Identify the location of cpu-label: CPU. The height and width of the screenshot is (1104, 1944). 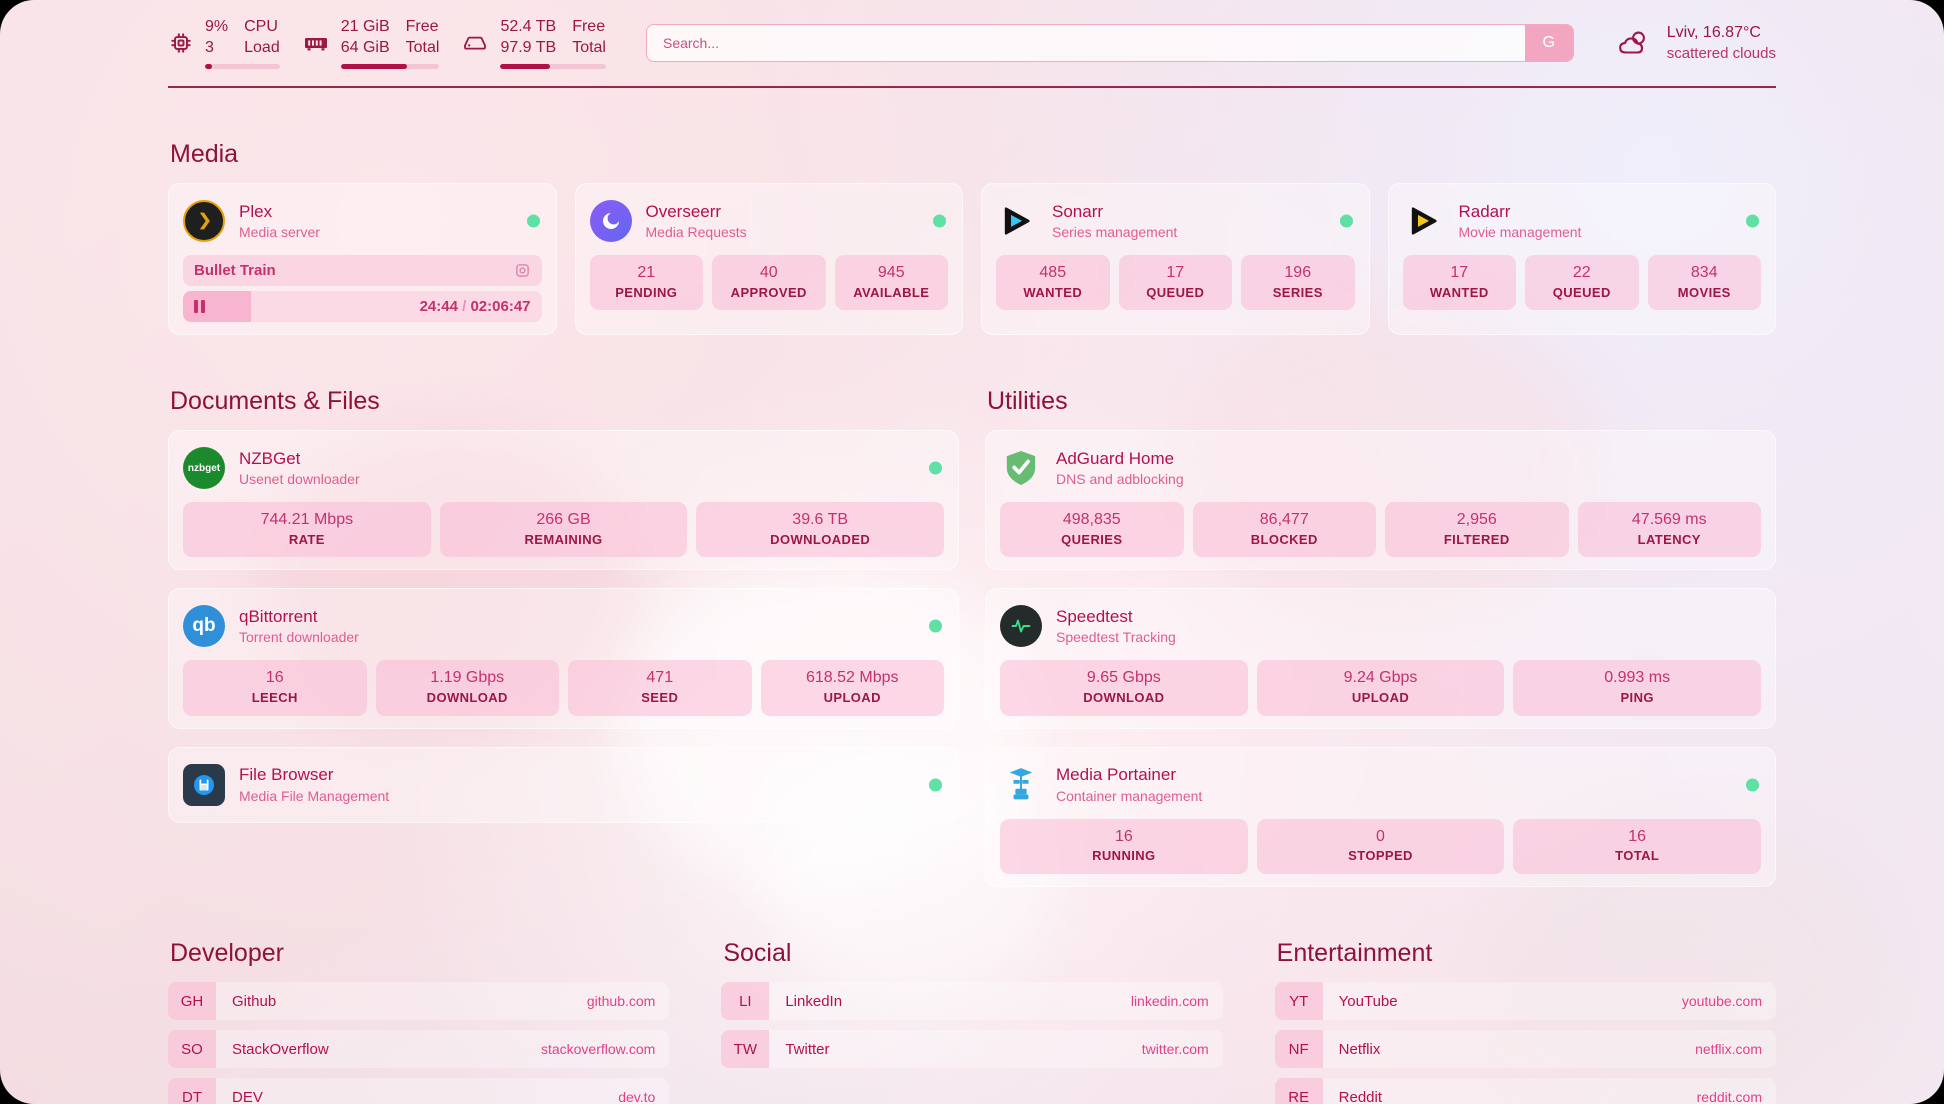
(261, 27).